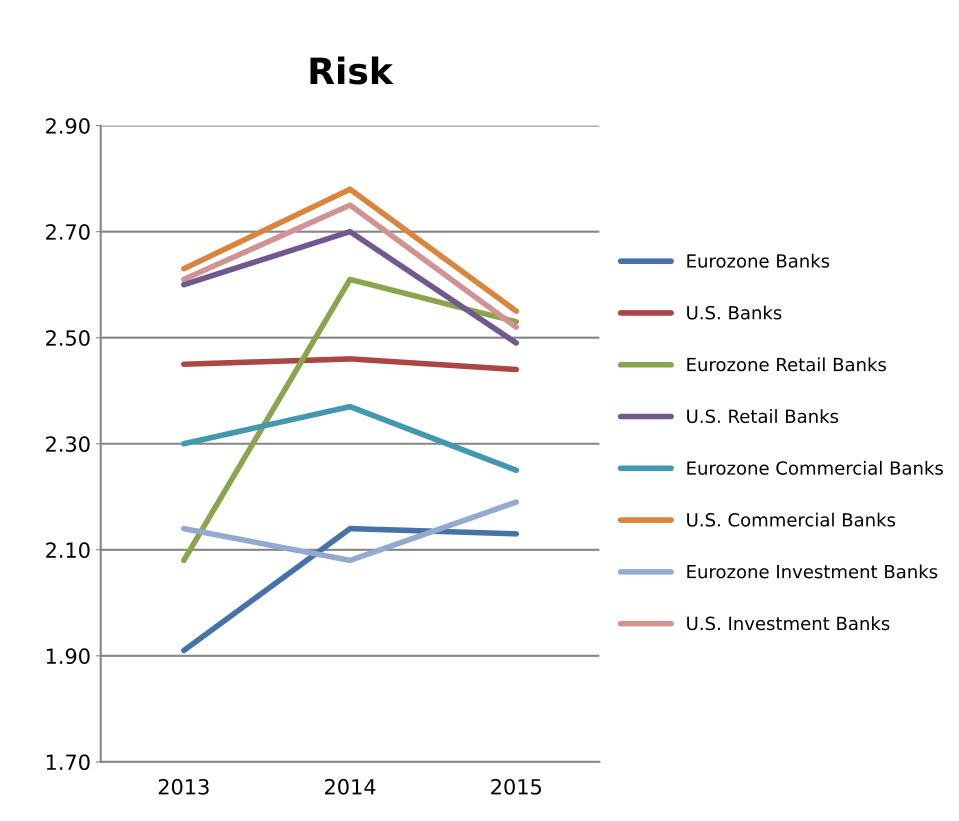 This screenshot has width=959, height=821. What do you see at coordinates (183, 786) in the screenshot?
I see `x-tick-label: 2013` at bounding box center [183, 786].